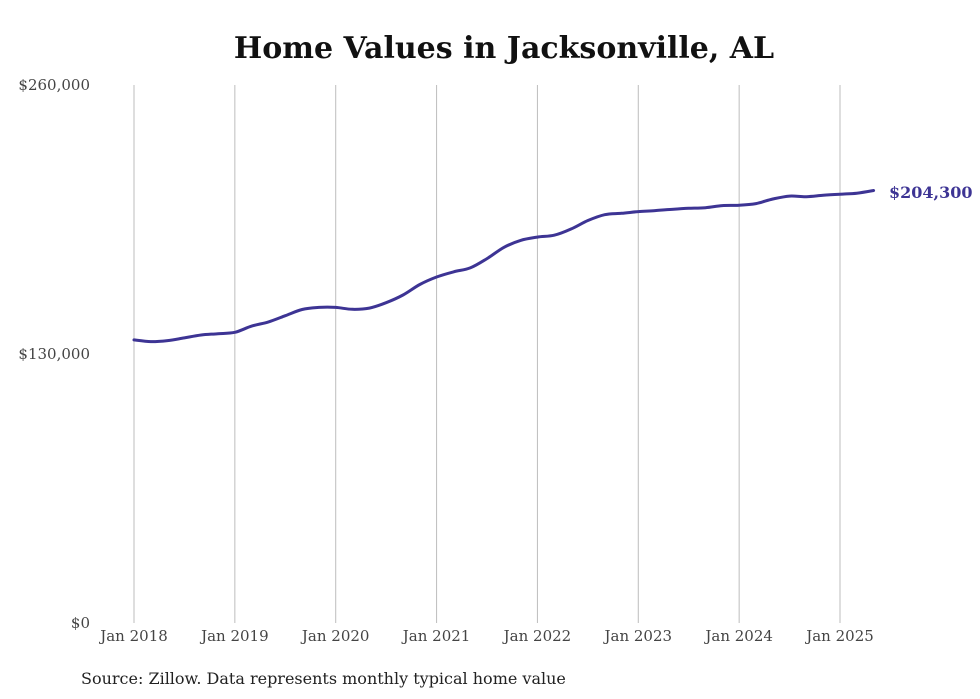 This screenshot has height=699, width=980. Describe the element at coordinates (436, 636) in the screenshot. I see `x-tick-label: Jan 2021` at that location.